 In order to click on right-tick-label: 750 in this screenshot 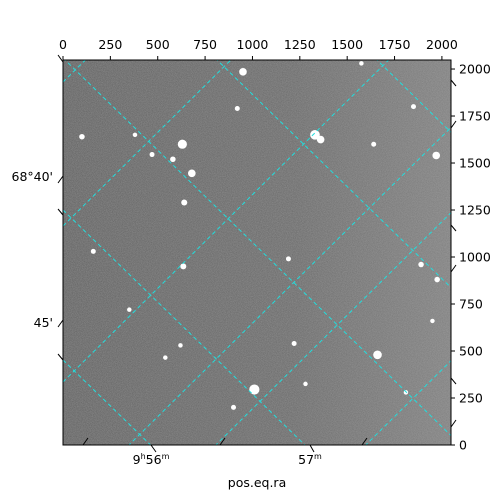, I will do `click(471, 304)`.